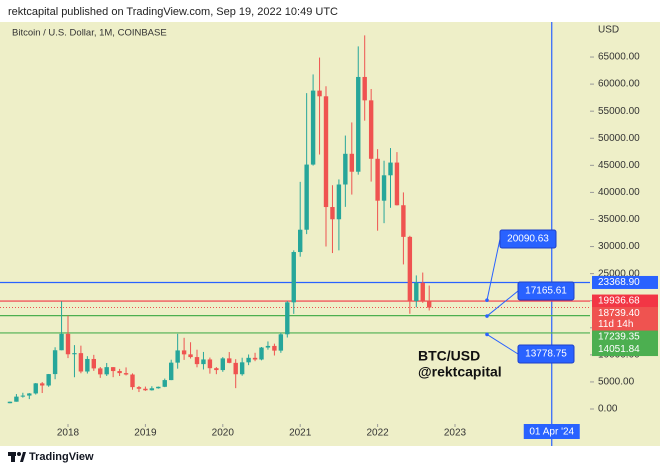  I want to click on price-tag-label: 19936.68, so click(619, 301).